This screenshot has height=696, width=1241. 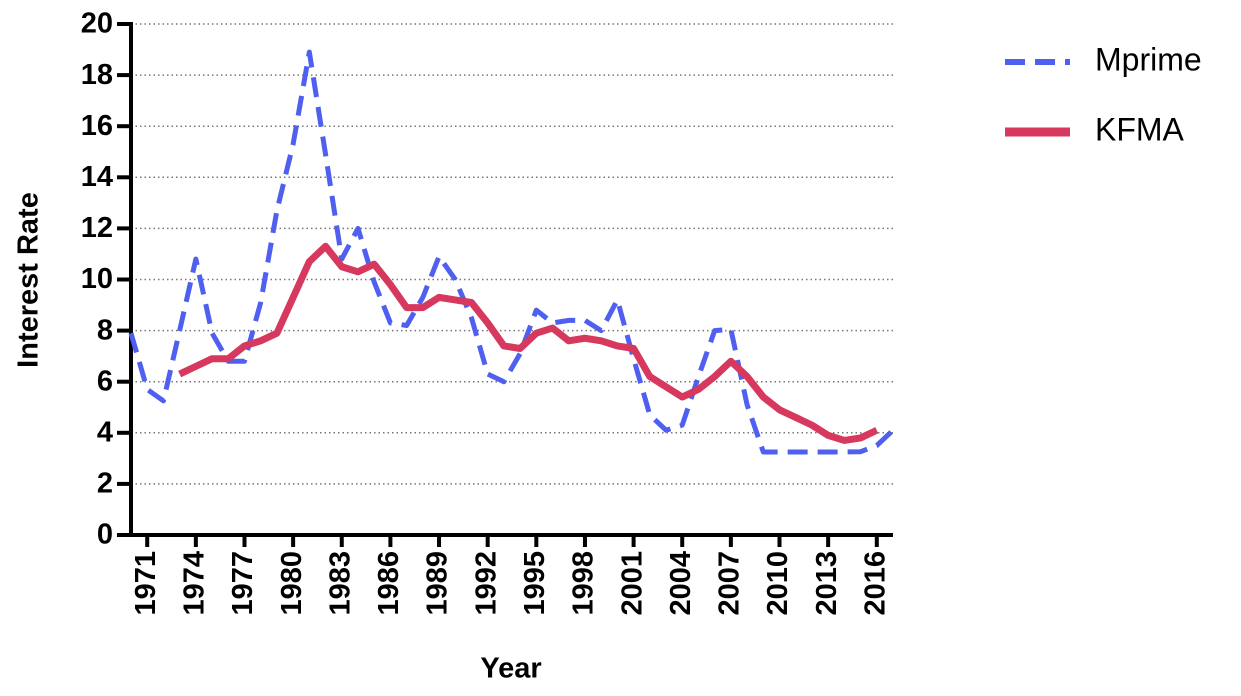 I want to click on y-axis-label: Interest Rate, so click(x=29, y=280).